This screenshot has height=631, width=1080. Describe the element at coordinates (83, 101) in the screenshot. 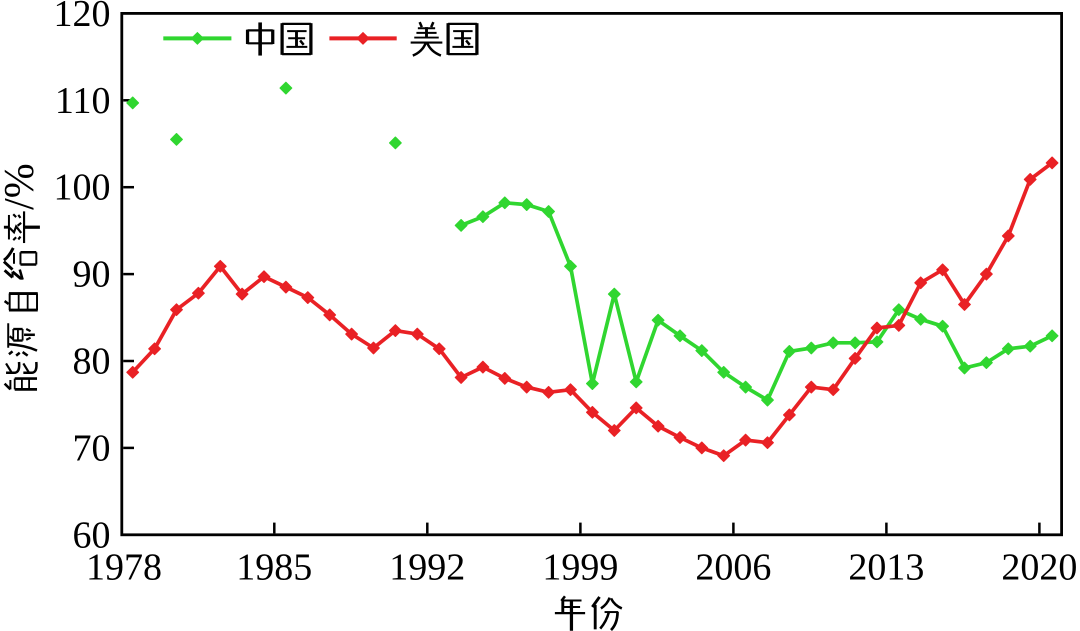

I see `svg-text: 110` at that location.